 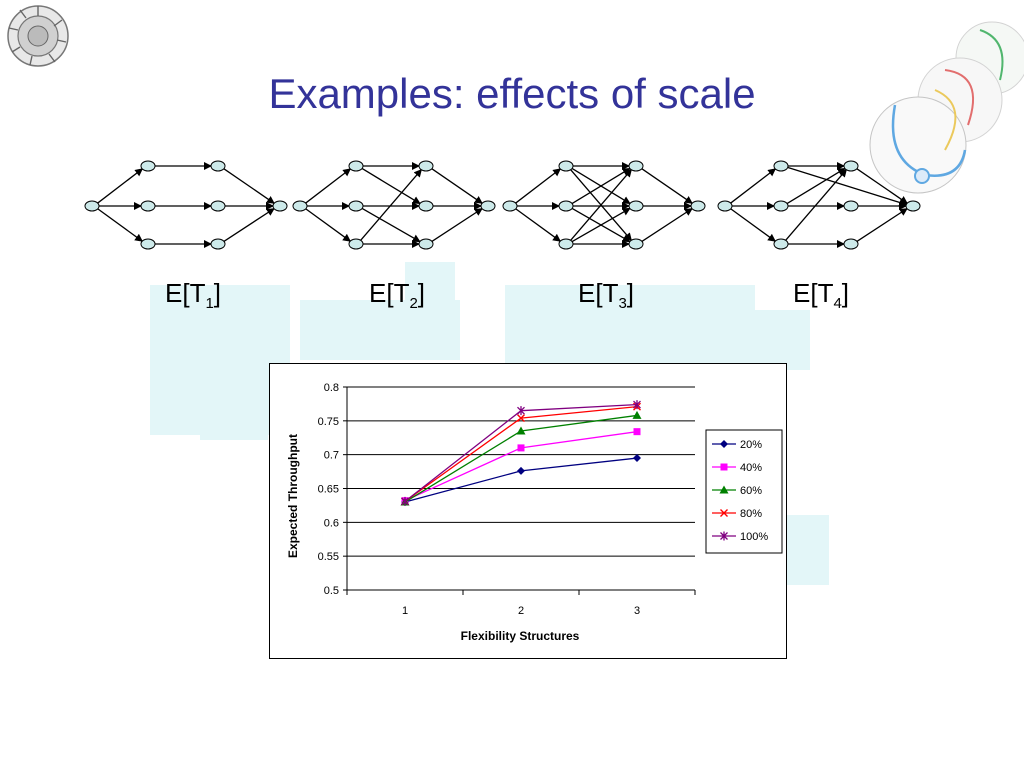 What do you see at coordinates (737, 514) in the screenshot?
I see `legend-item: 80%` at bounding box center [737, 514].